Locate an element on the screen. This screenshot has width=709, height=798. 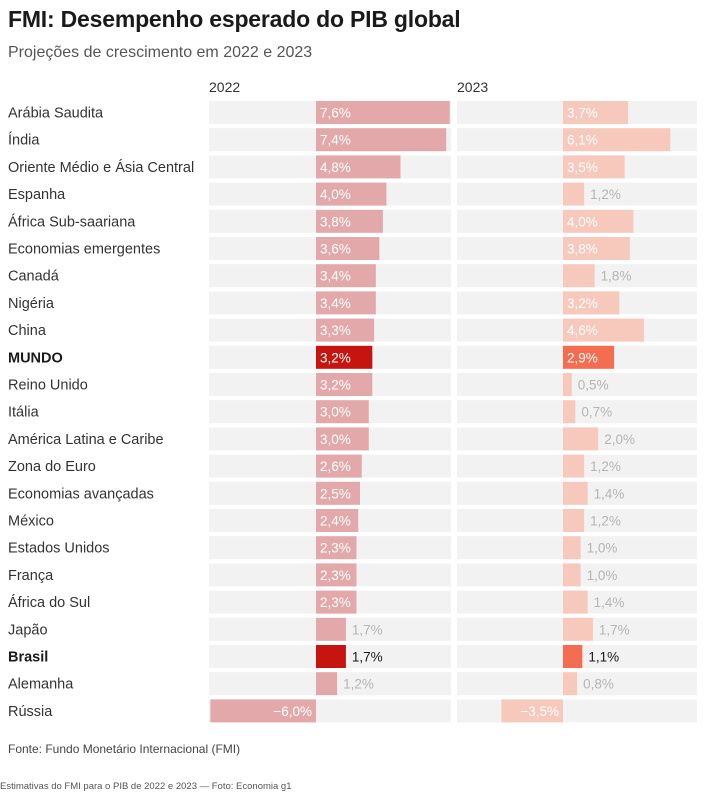
chart-row: México 2,4% 1,2% is located at coordinates (352, 520).